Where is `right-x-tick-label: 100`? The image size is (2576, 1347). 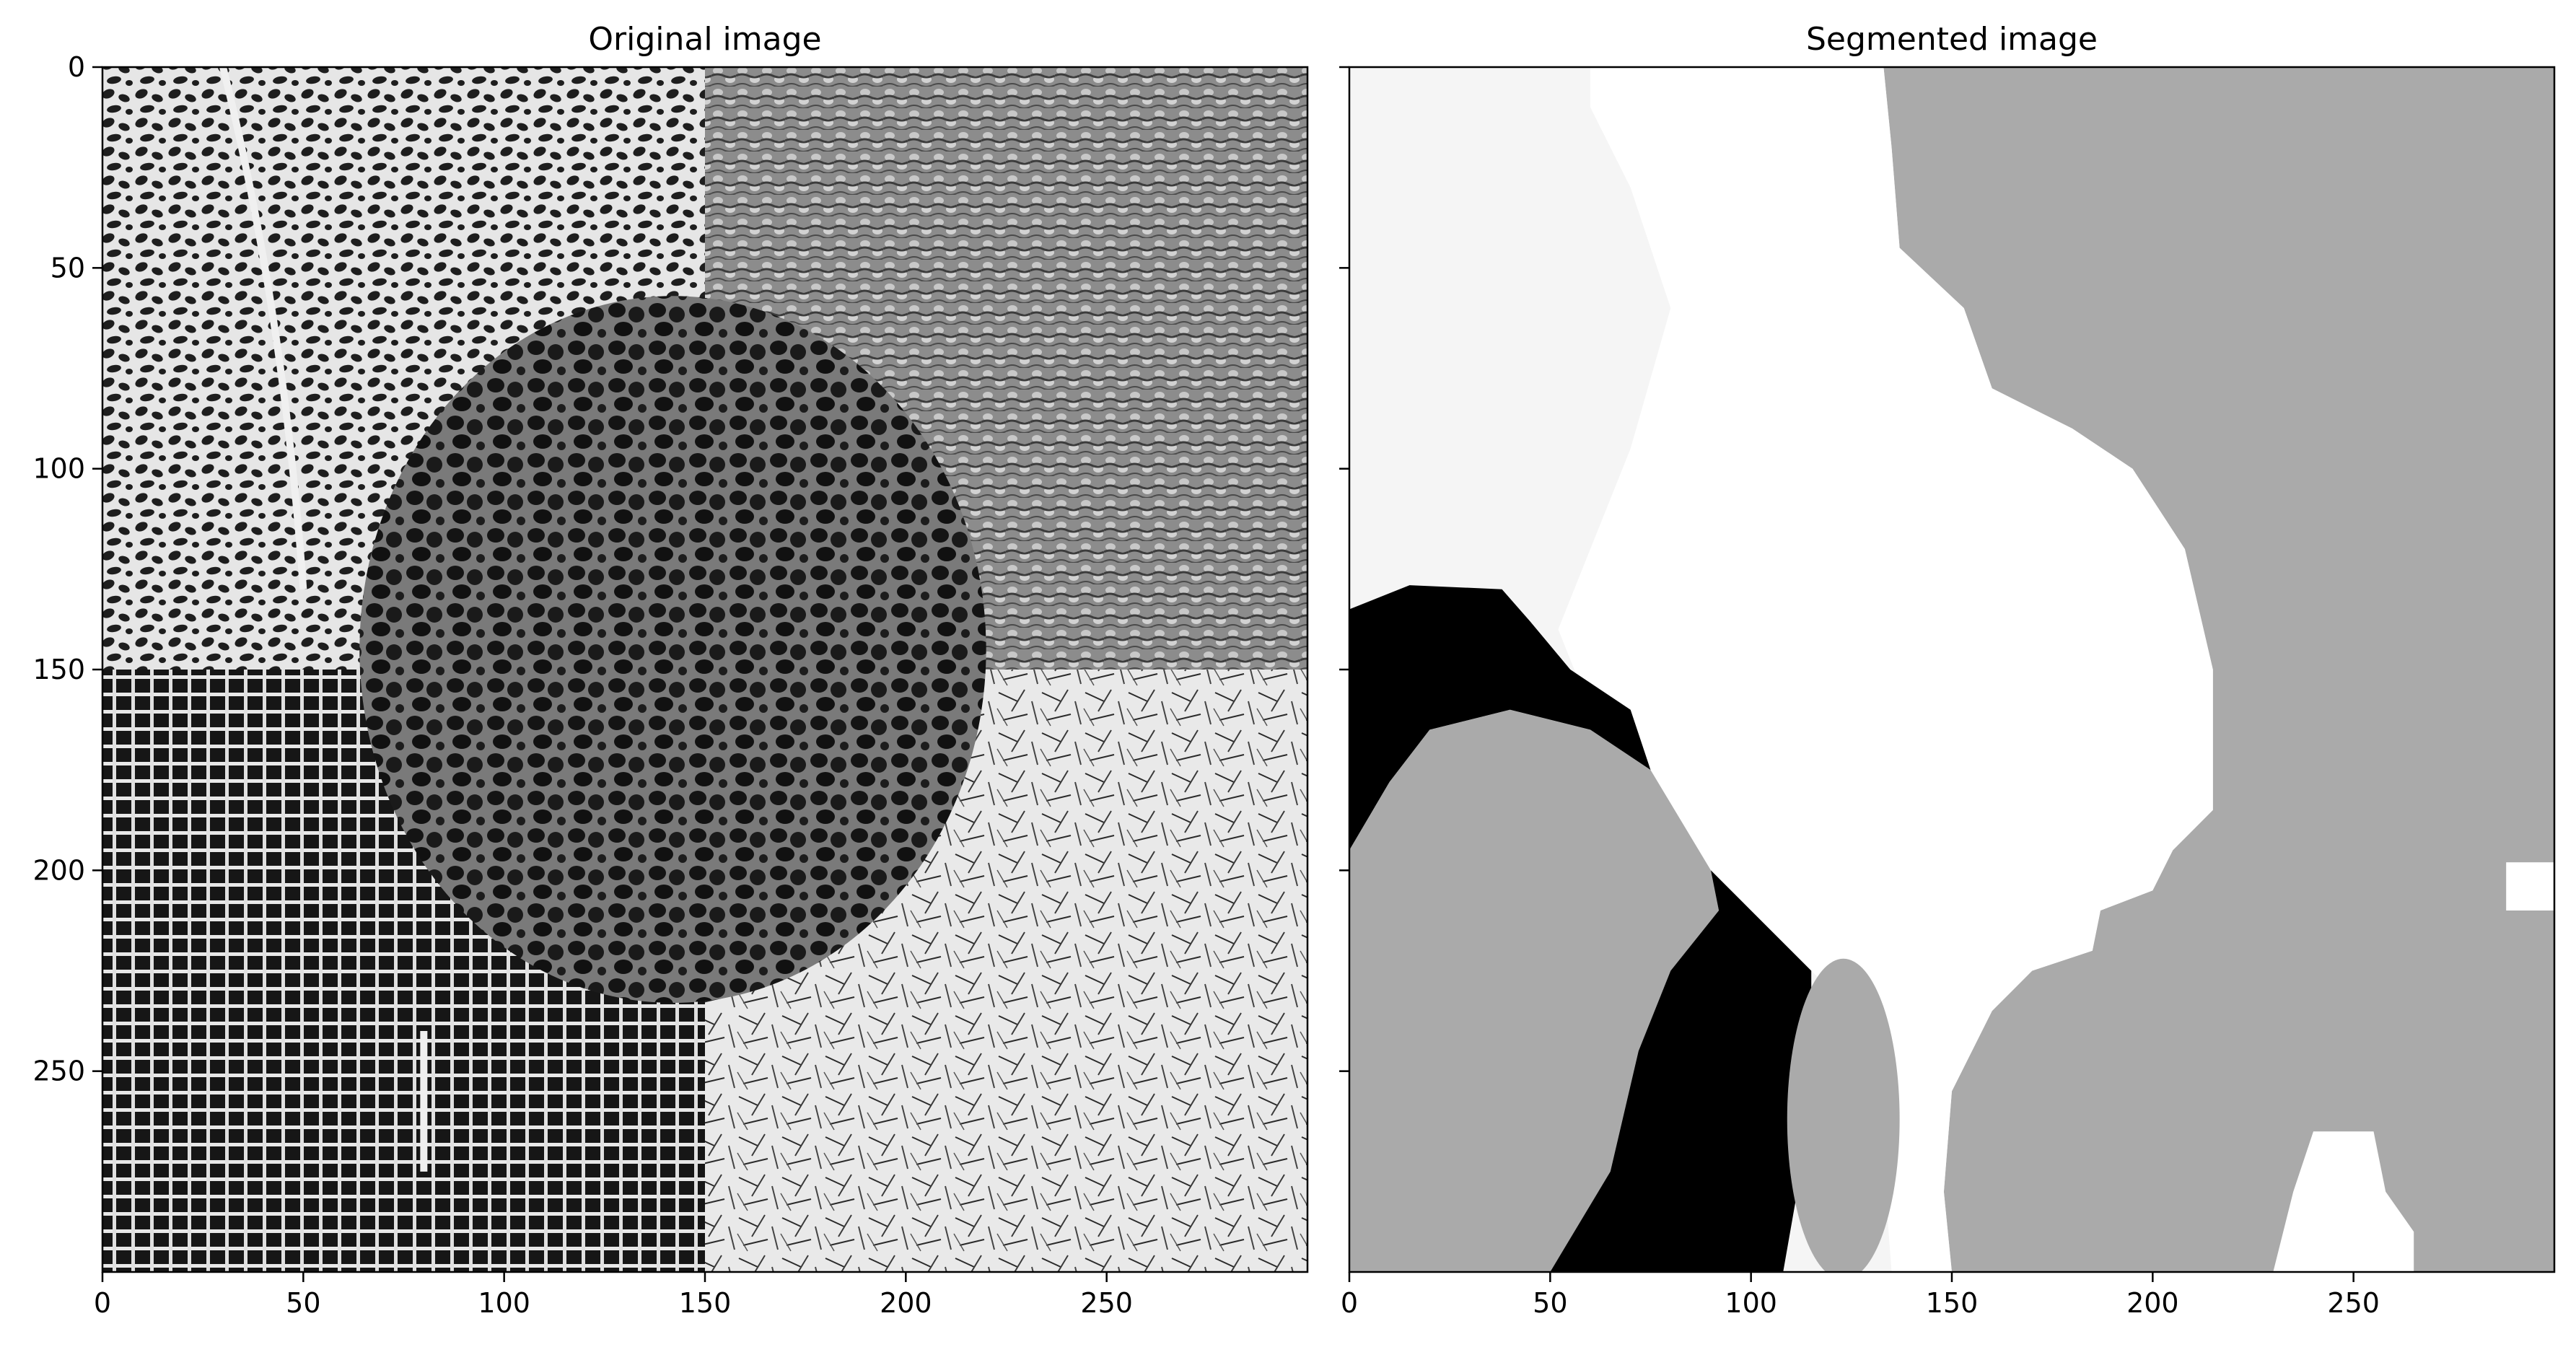 right-x-tick-label: 100 is located at coordinates (1751, 1303).